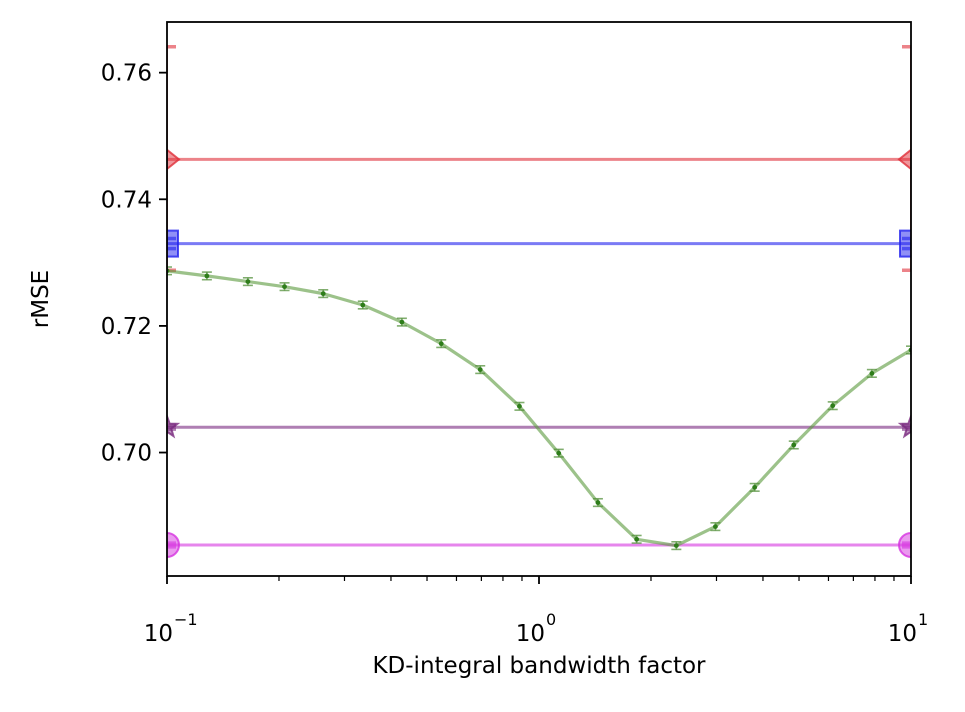  What do you see at coordinates (126, 74) in the screenshot?
I see `y-tick-label-3: 0.76` at bounding box center [126, 74].